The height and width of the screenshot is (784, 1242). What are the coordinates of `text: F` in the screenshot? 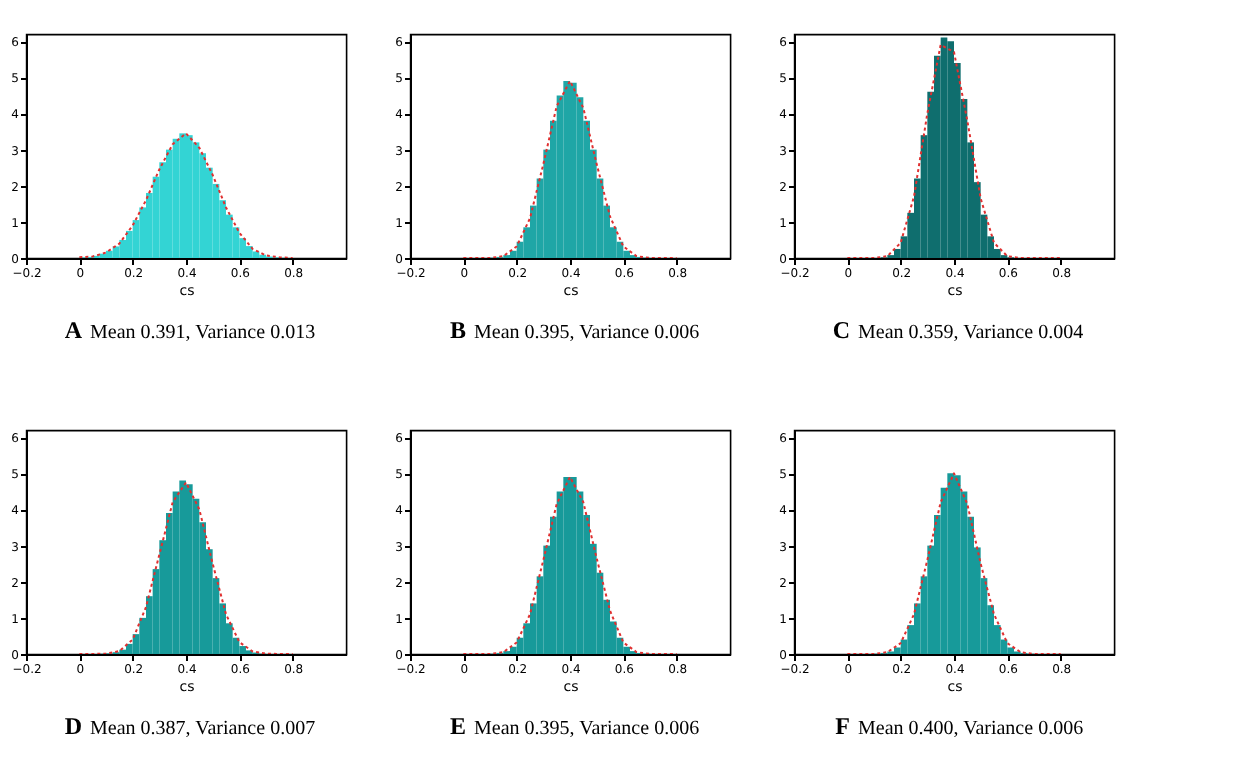 It's located at (842, 726).